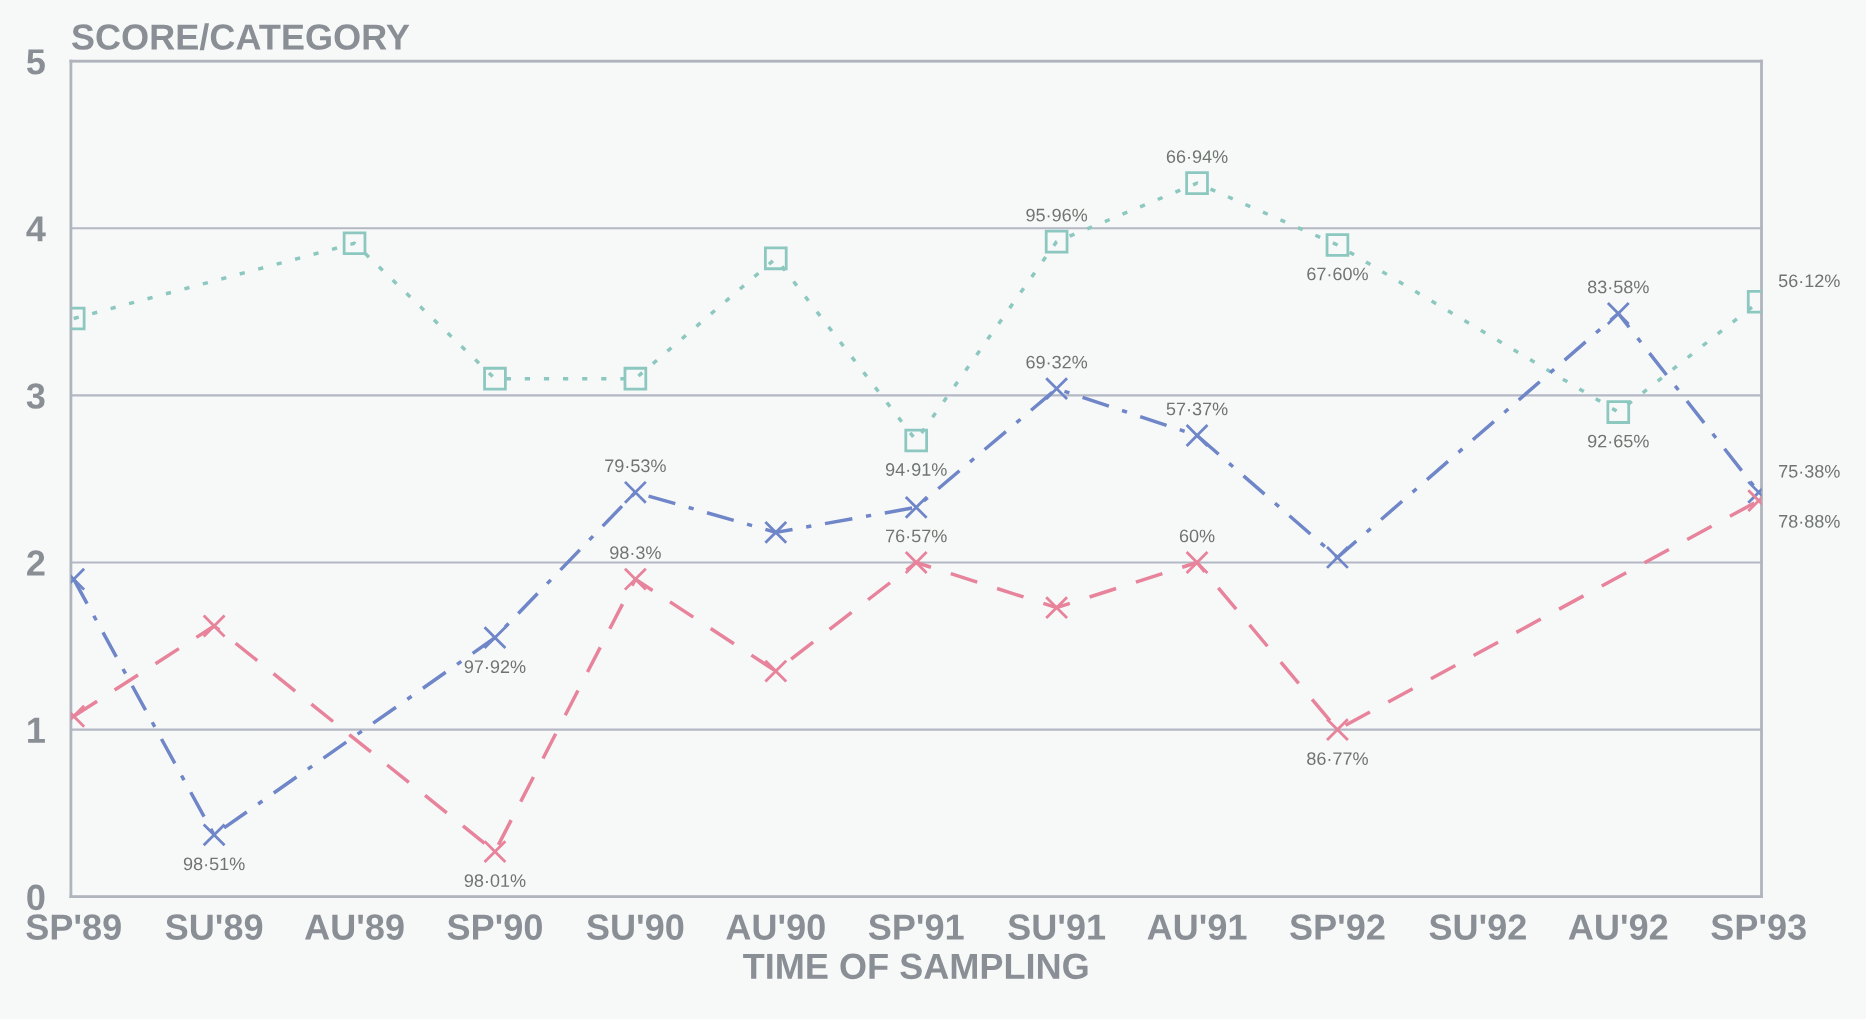  Describe the element at coordinates (635, 466) in the screenshot. I see `annotation: 79·53%` at that location.